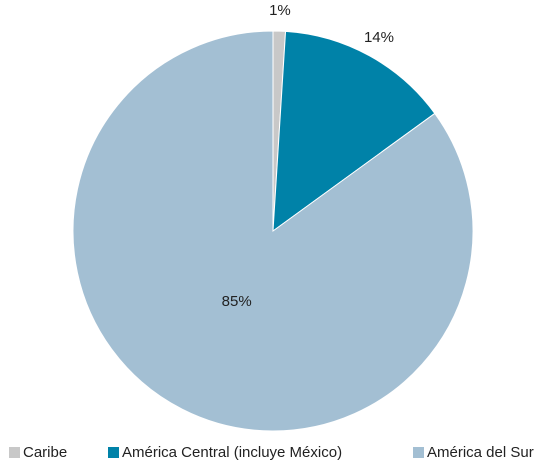 This screenshot has height=460, width=552. What do you see at coordinates (354, 131) in the screenshot?
I see `pie-slice` at bounding box center [354, 131].